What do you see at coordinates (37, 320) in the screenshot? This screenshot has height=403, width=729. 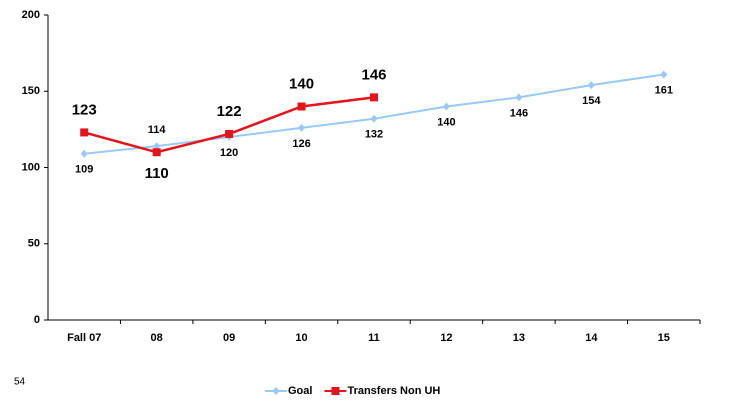 I see `y-tick-label: 0` at bounding box center [37, 320].